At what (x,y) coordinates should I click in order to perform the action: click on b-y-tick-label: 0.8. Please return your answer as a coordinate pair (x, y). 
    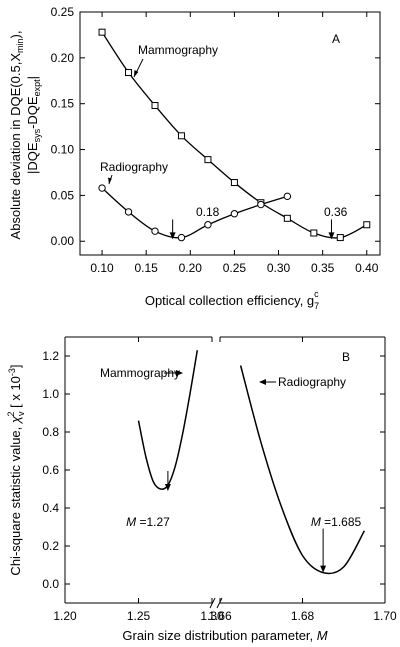
    Looking at the image, I should click on (50, 432).